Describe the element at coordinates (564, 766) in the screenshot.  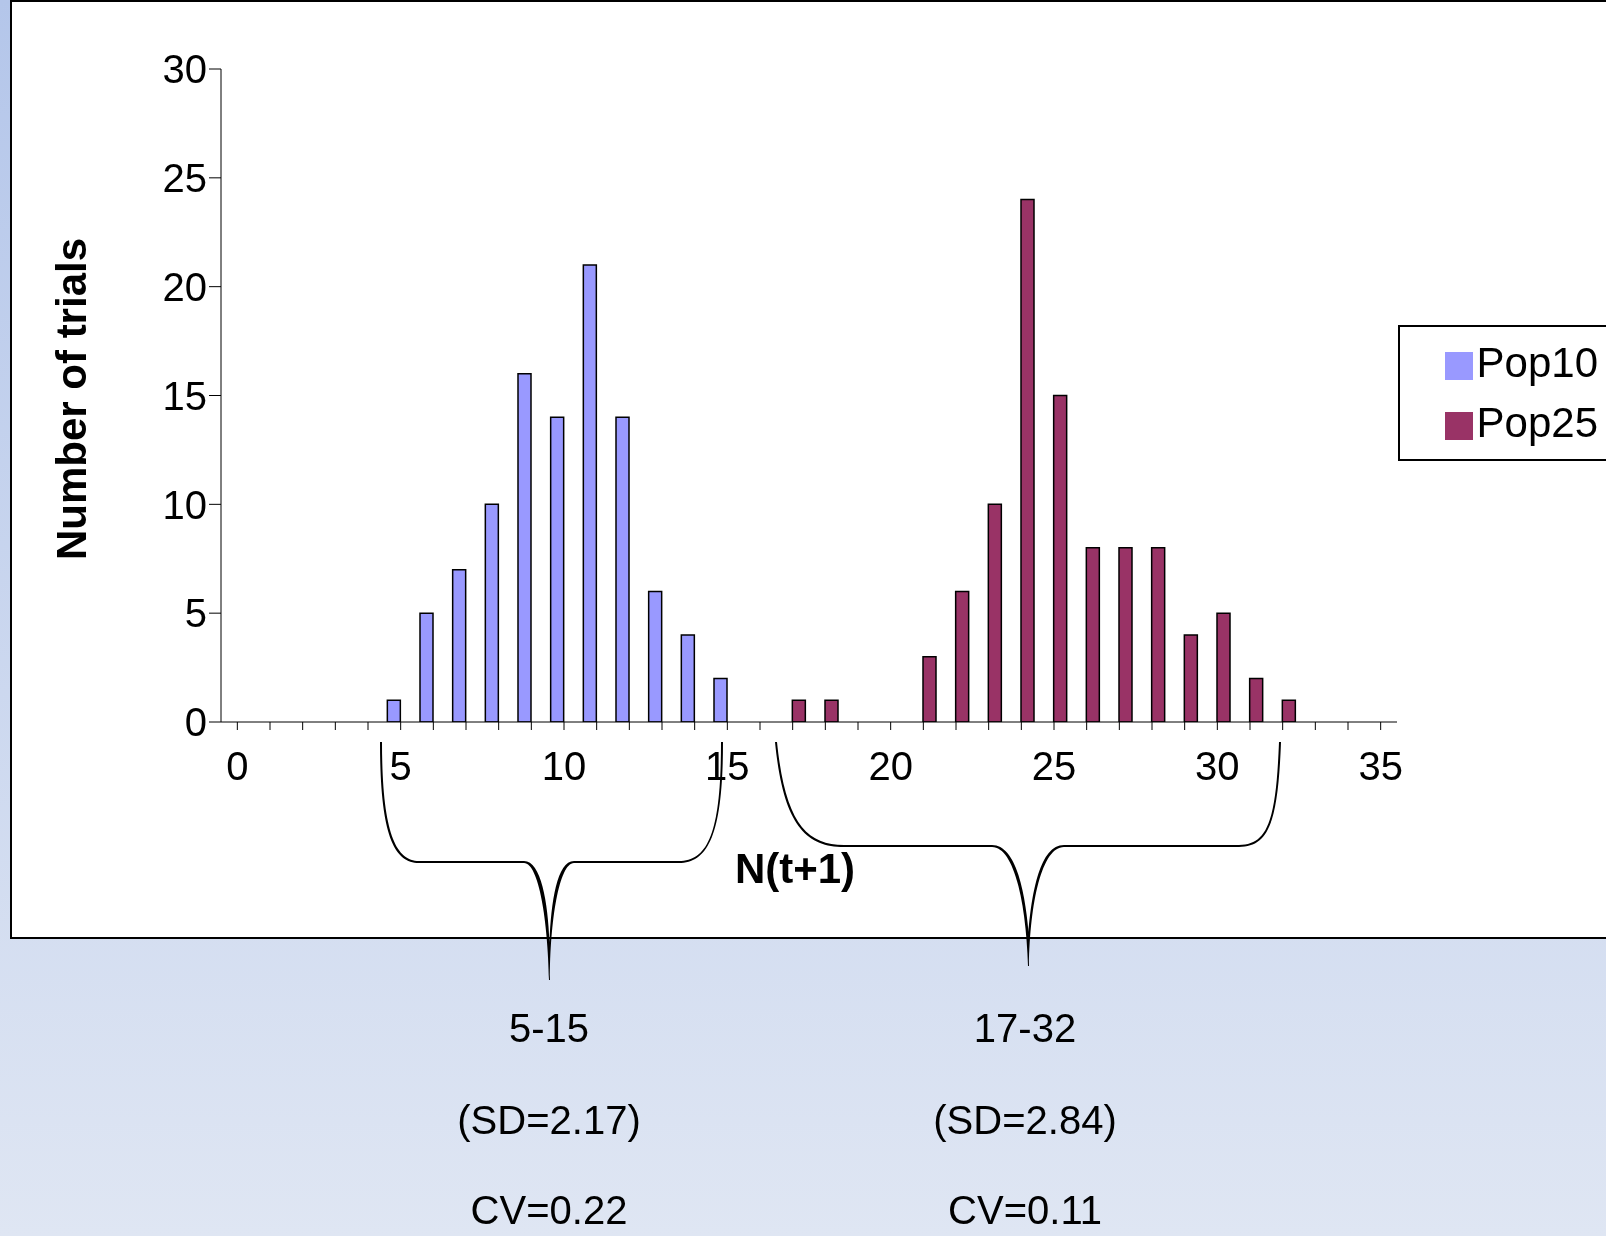
I see `x-tick-label: 10` at that location.